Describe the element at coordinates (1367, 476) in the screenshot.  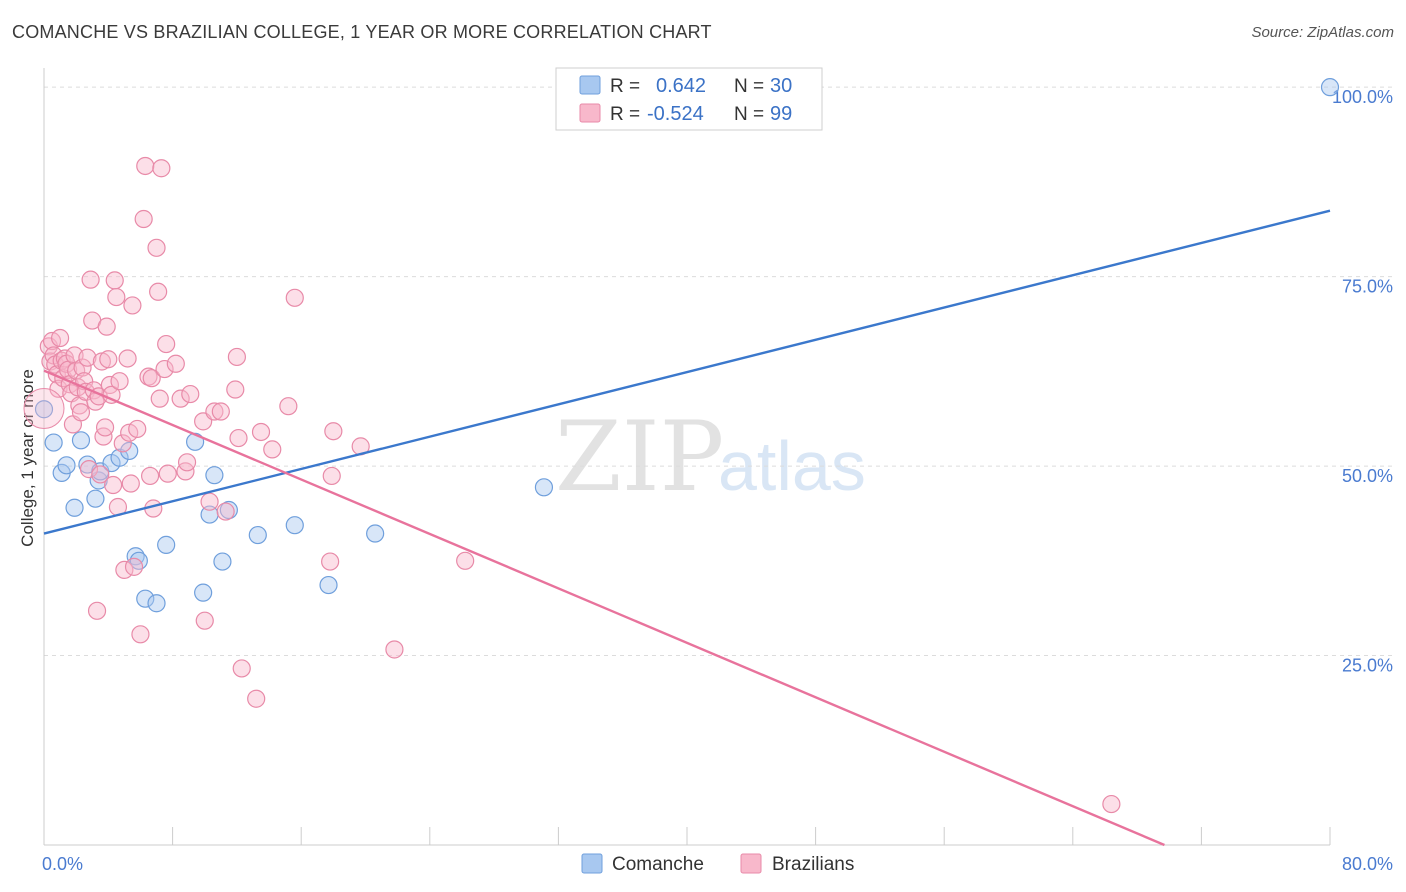
I see `y-tick-label: 50.0%` at that location.